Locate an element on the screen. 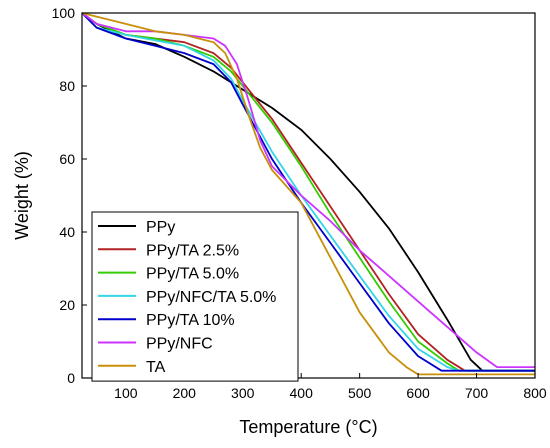  x-tick-label: 500 is located at coordinates (360, 393).